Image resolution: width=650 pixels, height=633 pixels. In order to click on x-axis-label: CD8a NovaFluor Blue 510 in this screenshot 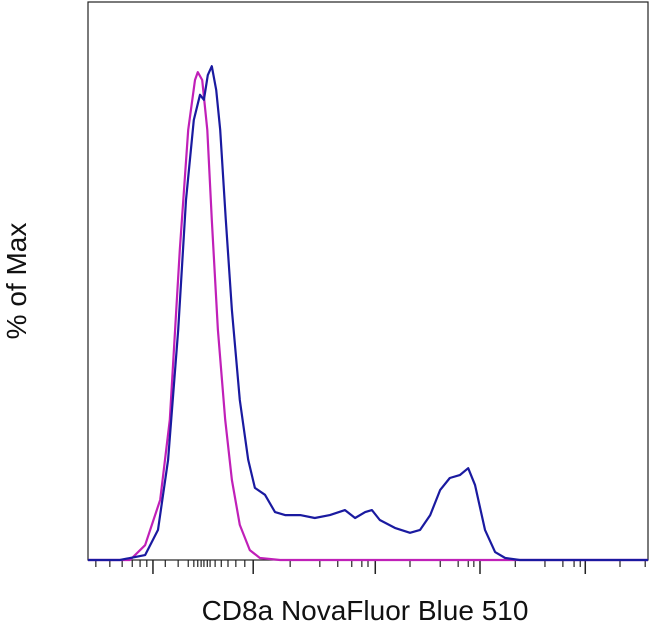, I will do `click(365, 610)`.